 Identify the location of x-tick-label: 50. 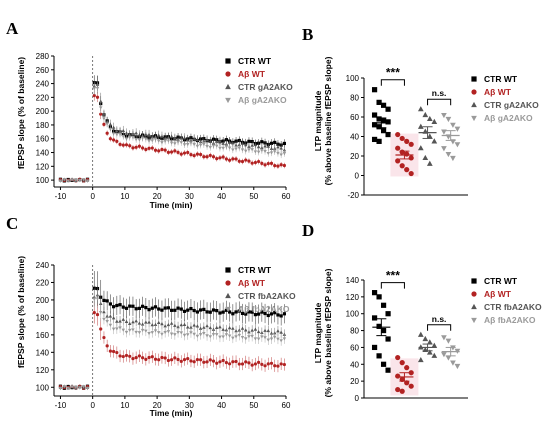
(253, 405).